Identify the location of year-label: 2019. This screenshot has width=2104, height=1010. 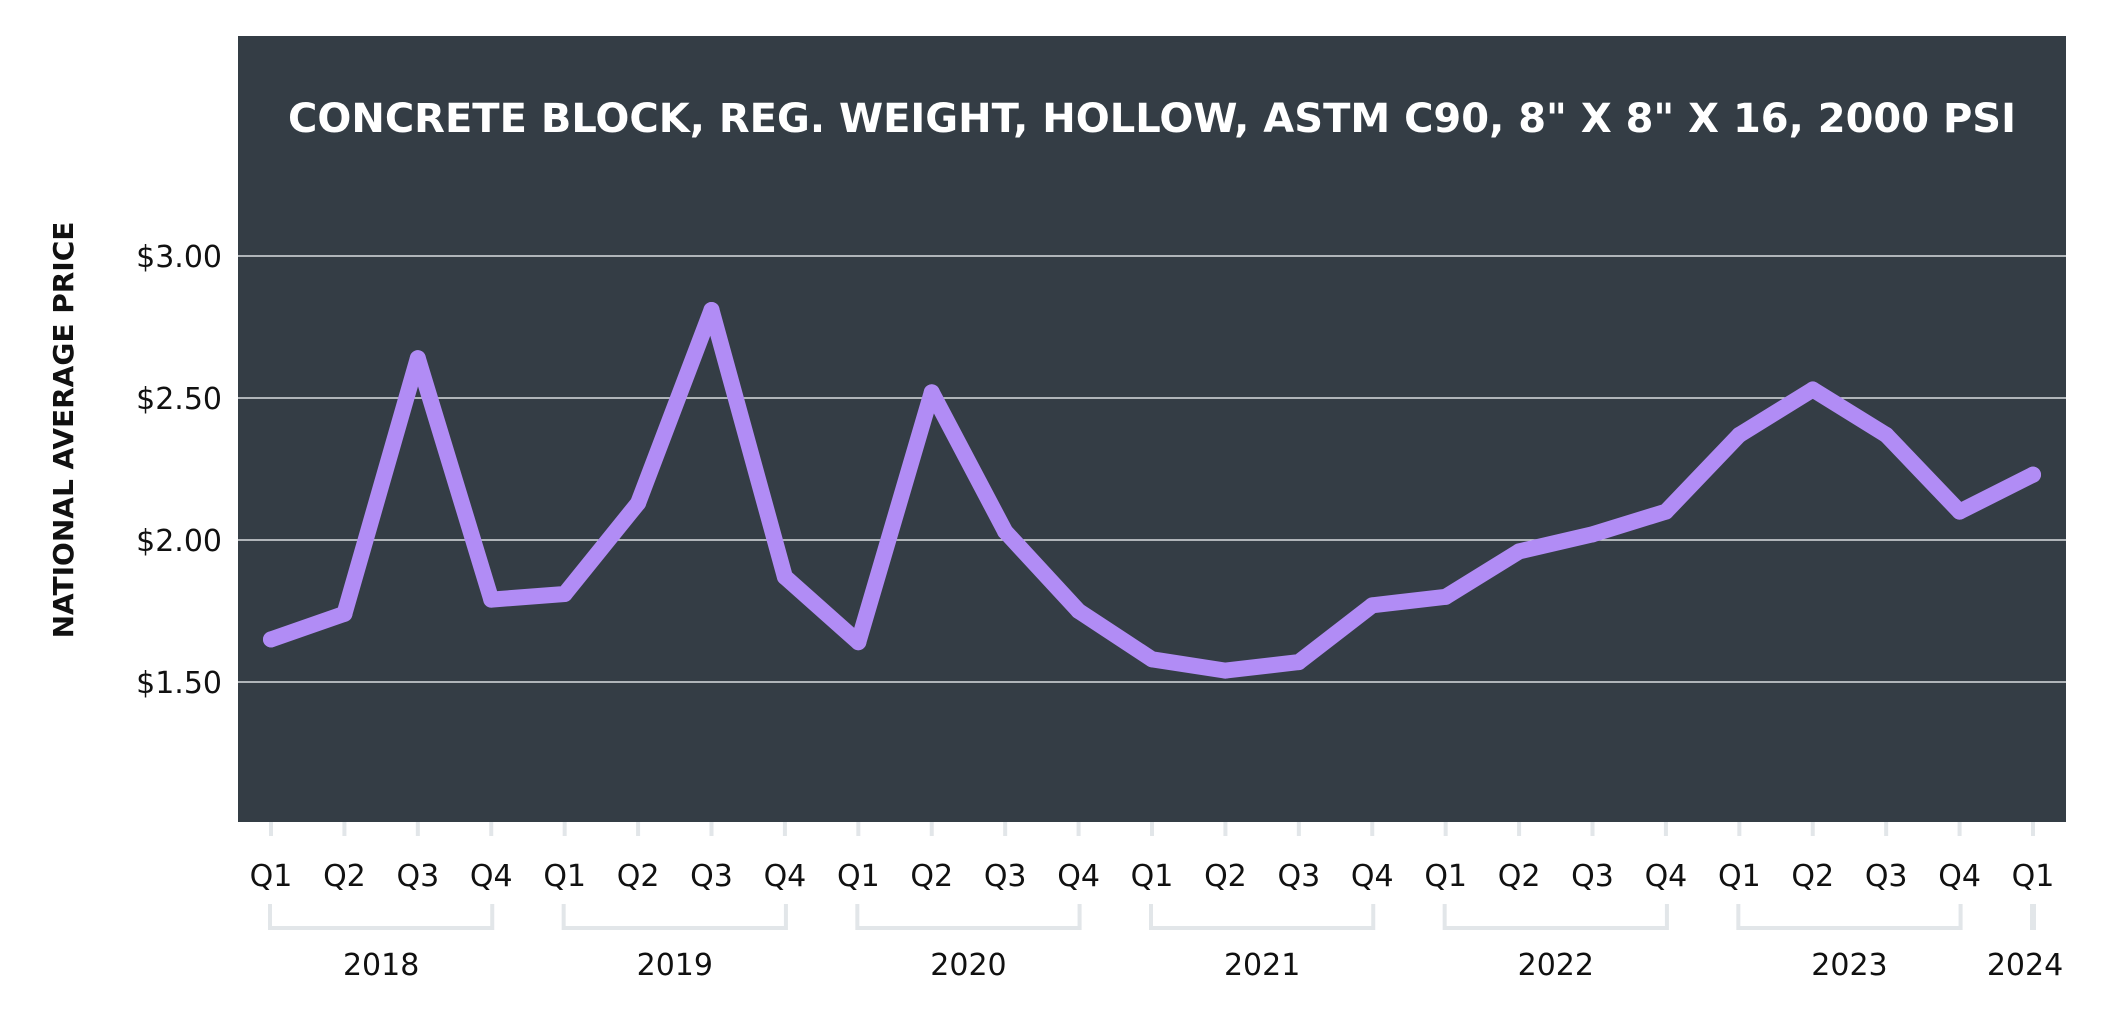
(675, 965).